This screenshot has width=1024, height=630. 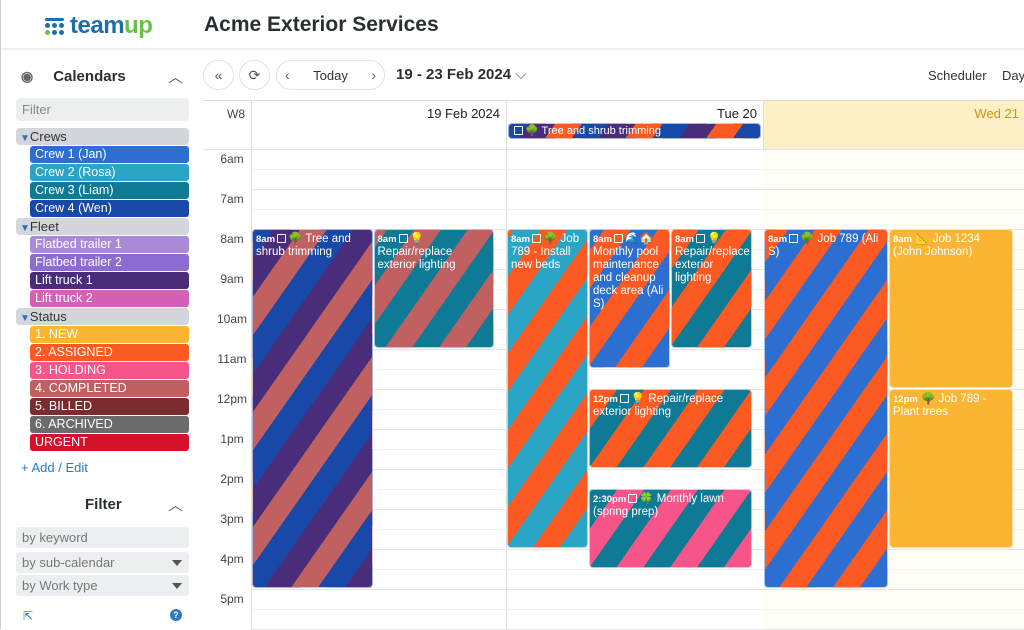 I want to click on event-title: Job 789 (Ali S), so click(x=823, y=245).